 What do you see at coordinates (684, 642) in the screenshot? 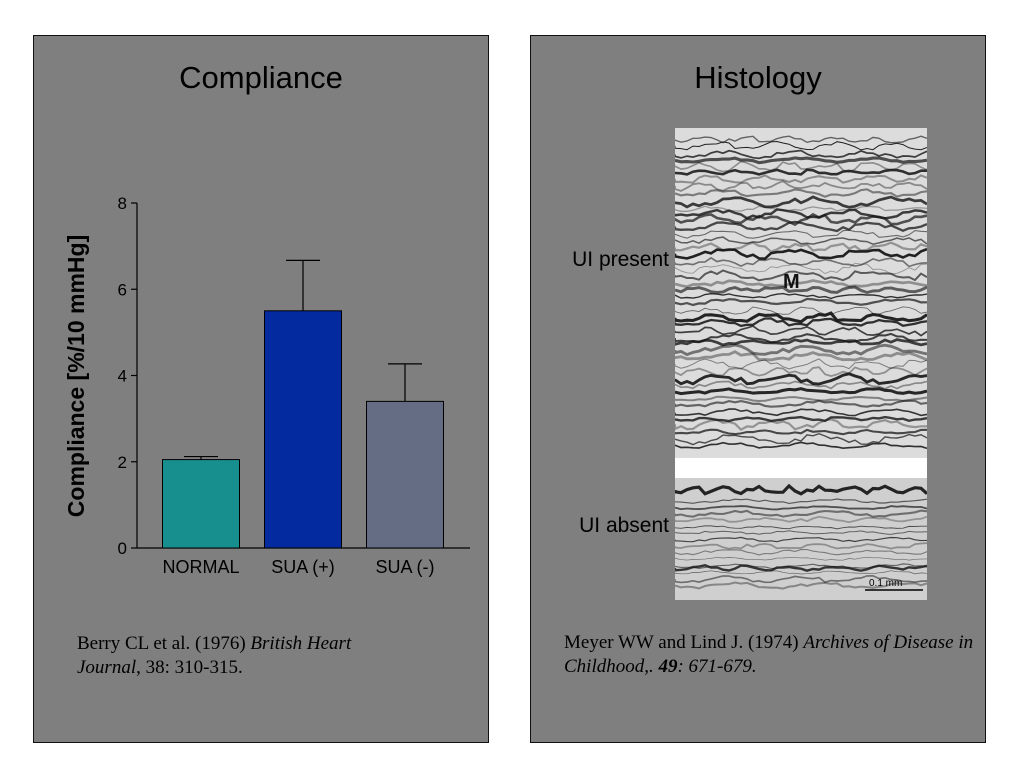
I see `citation-authors: Meyer WW and Lind J. (1974)` at bounding box center [684, 642].